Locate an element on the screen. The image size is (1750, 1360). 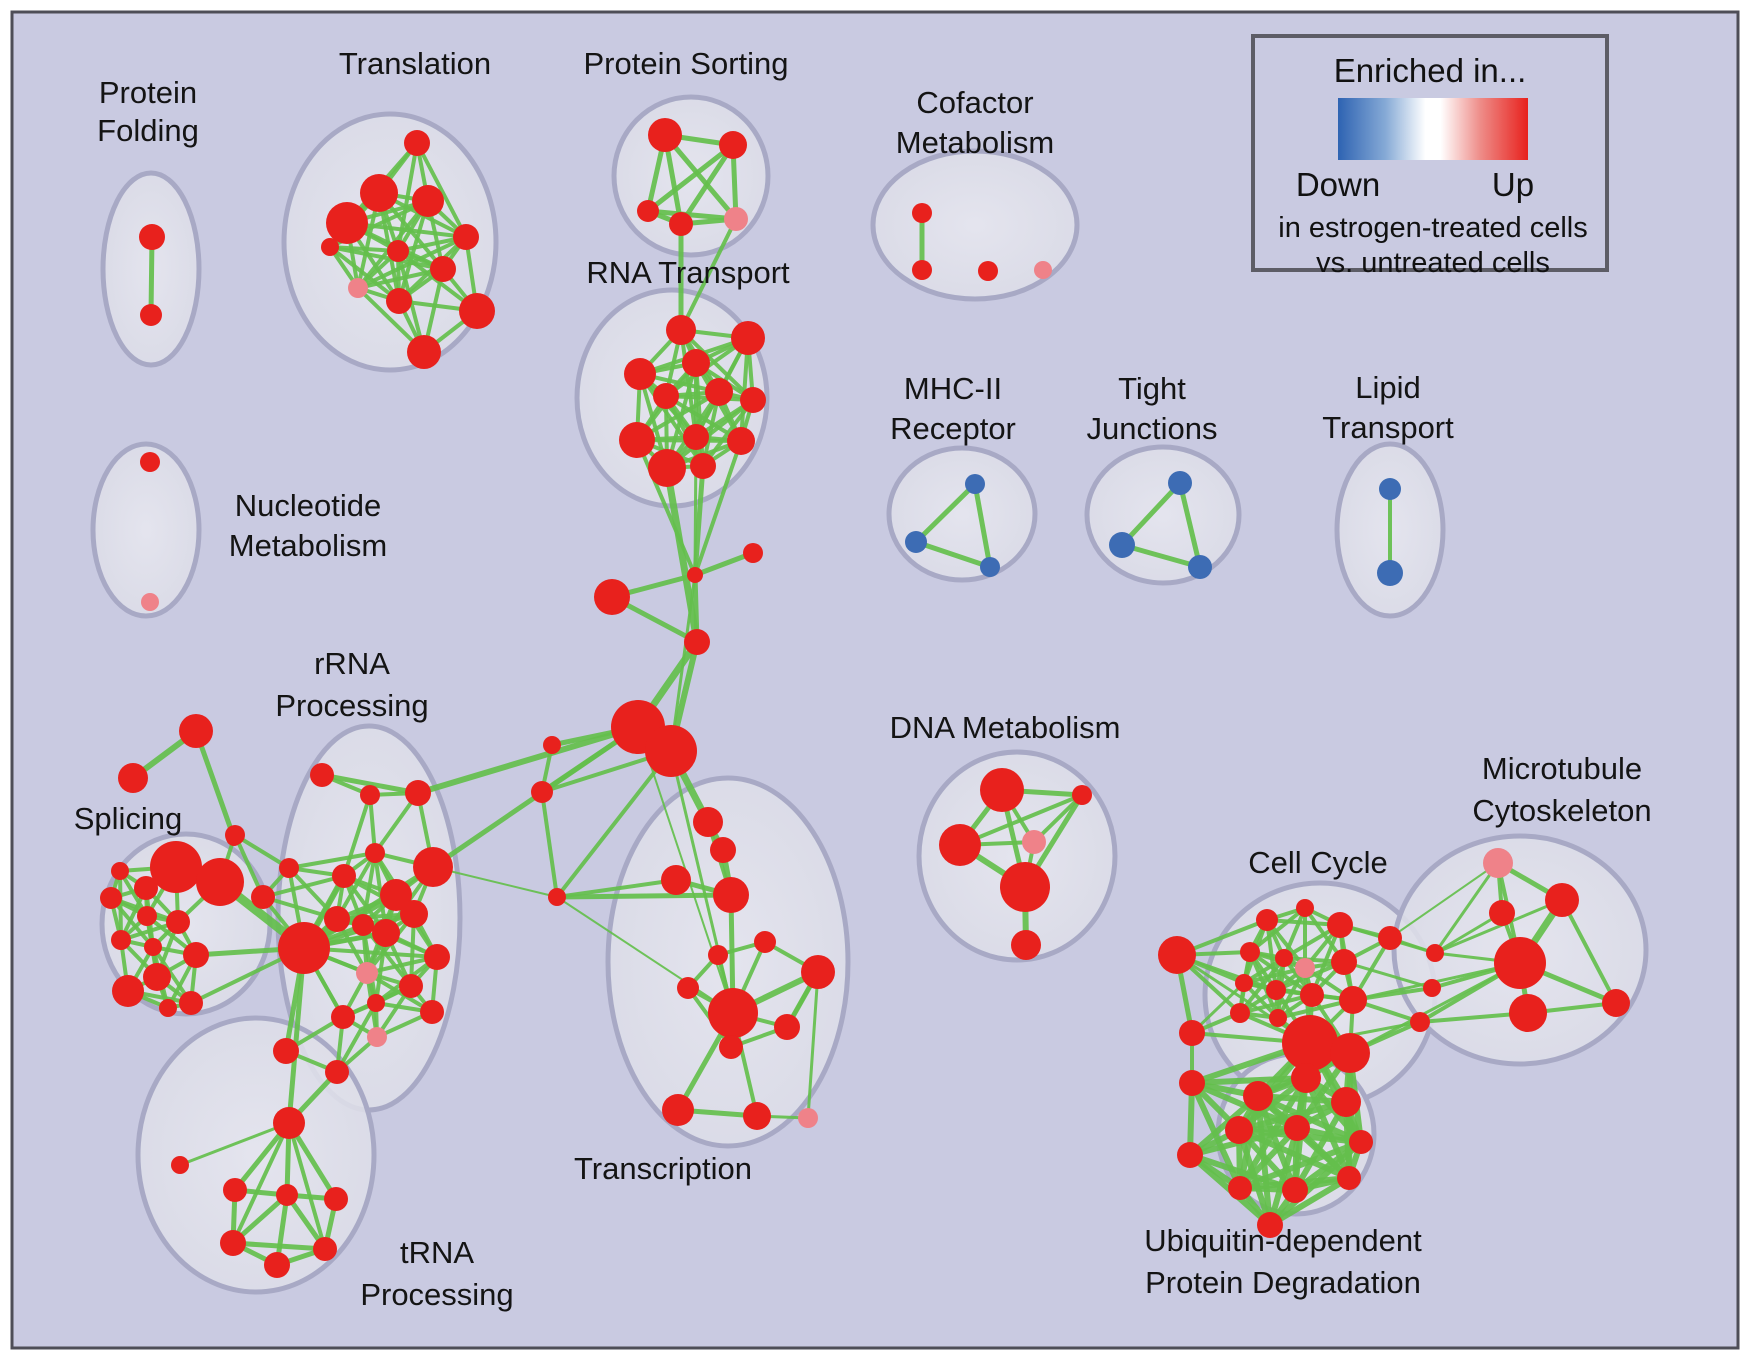
network-node-cc9 is located at coordinates (1244, 983).